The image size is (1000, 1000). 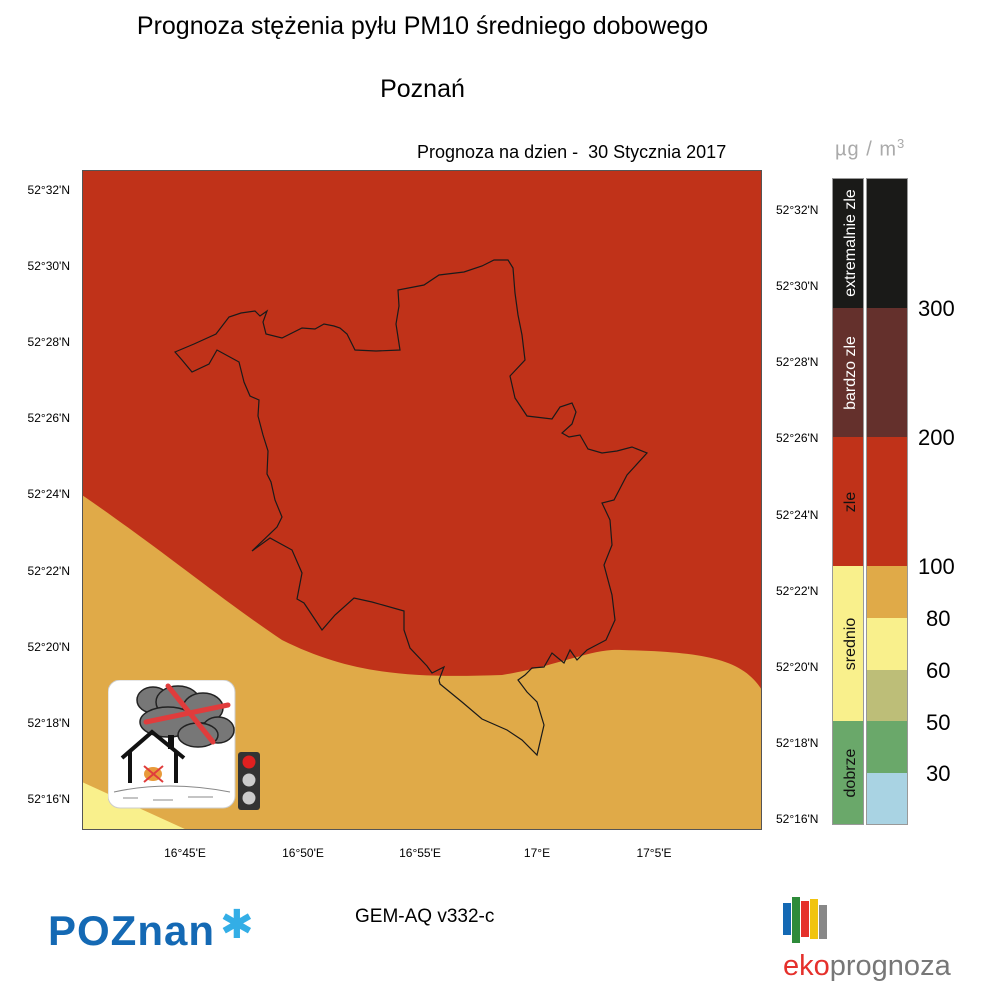 What do you see at coordinates (797, 819) in the screenshot?
I see `lat-label-right: 52°16'N` at bounding box center [797, 819].